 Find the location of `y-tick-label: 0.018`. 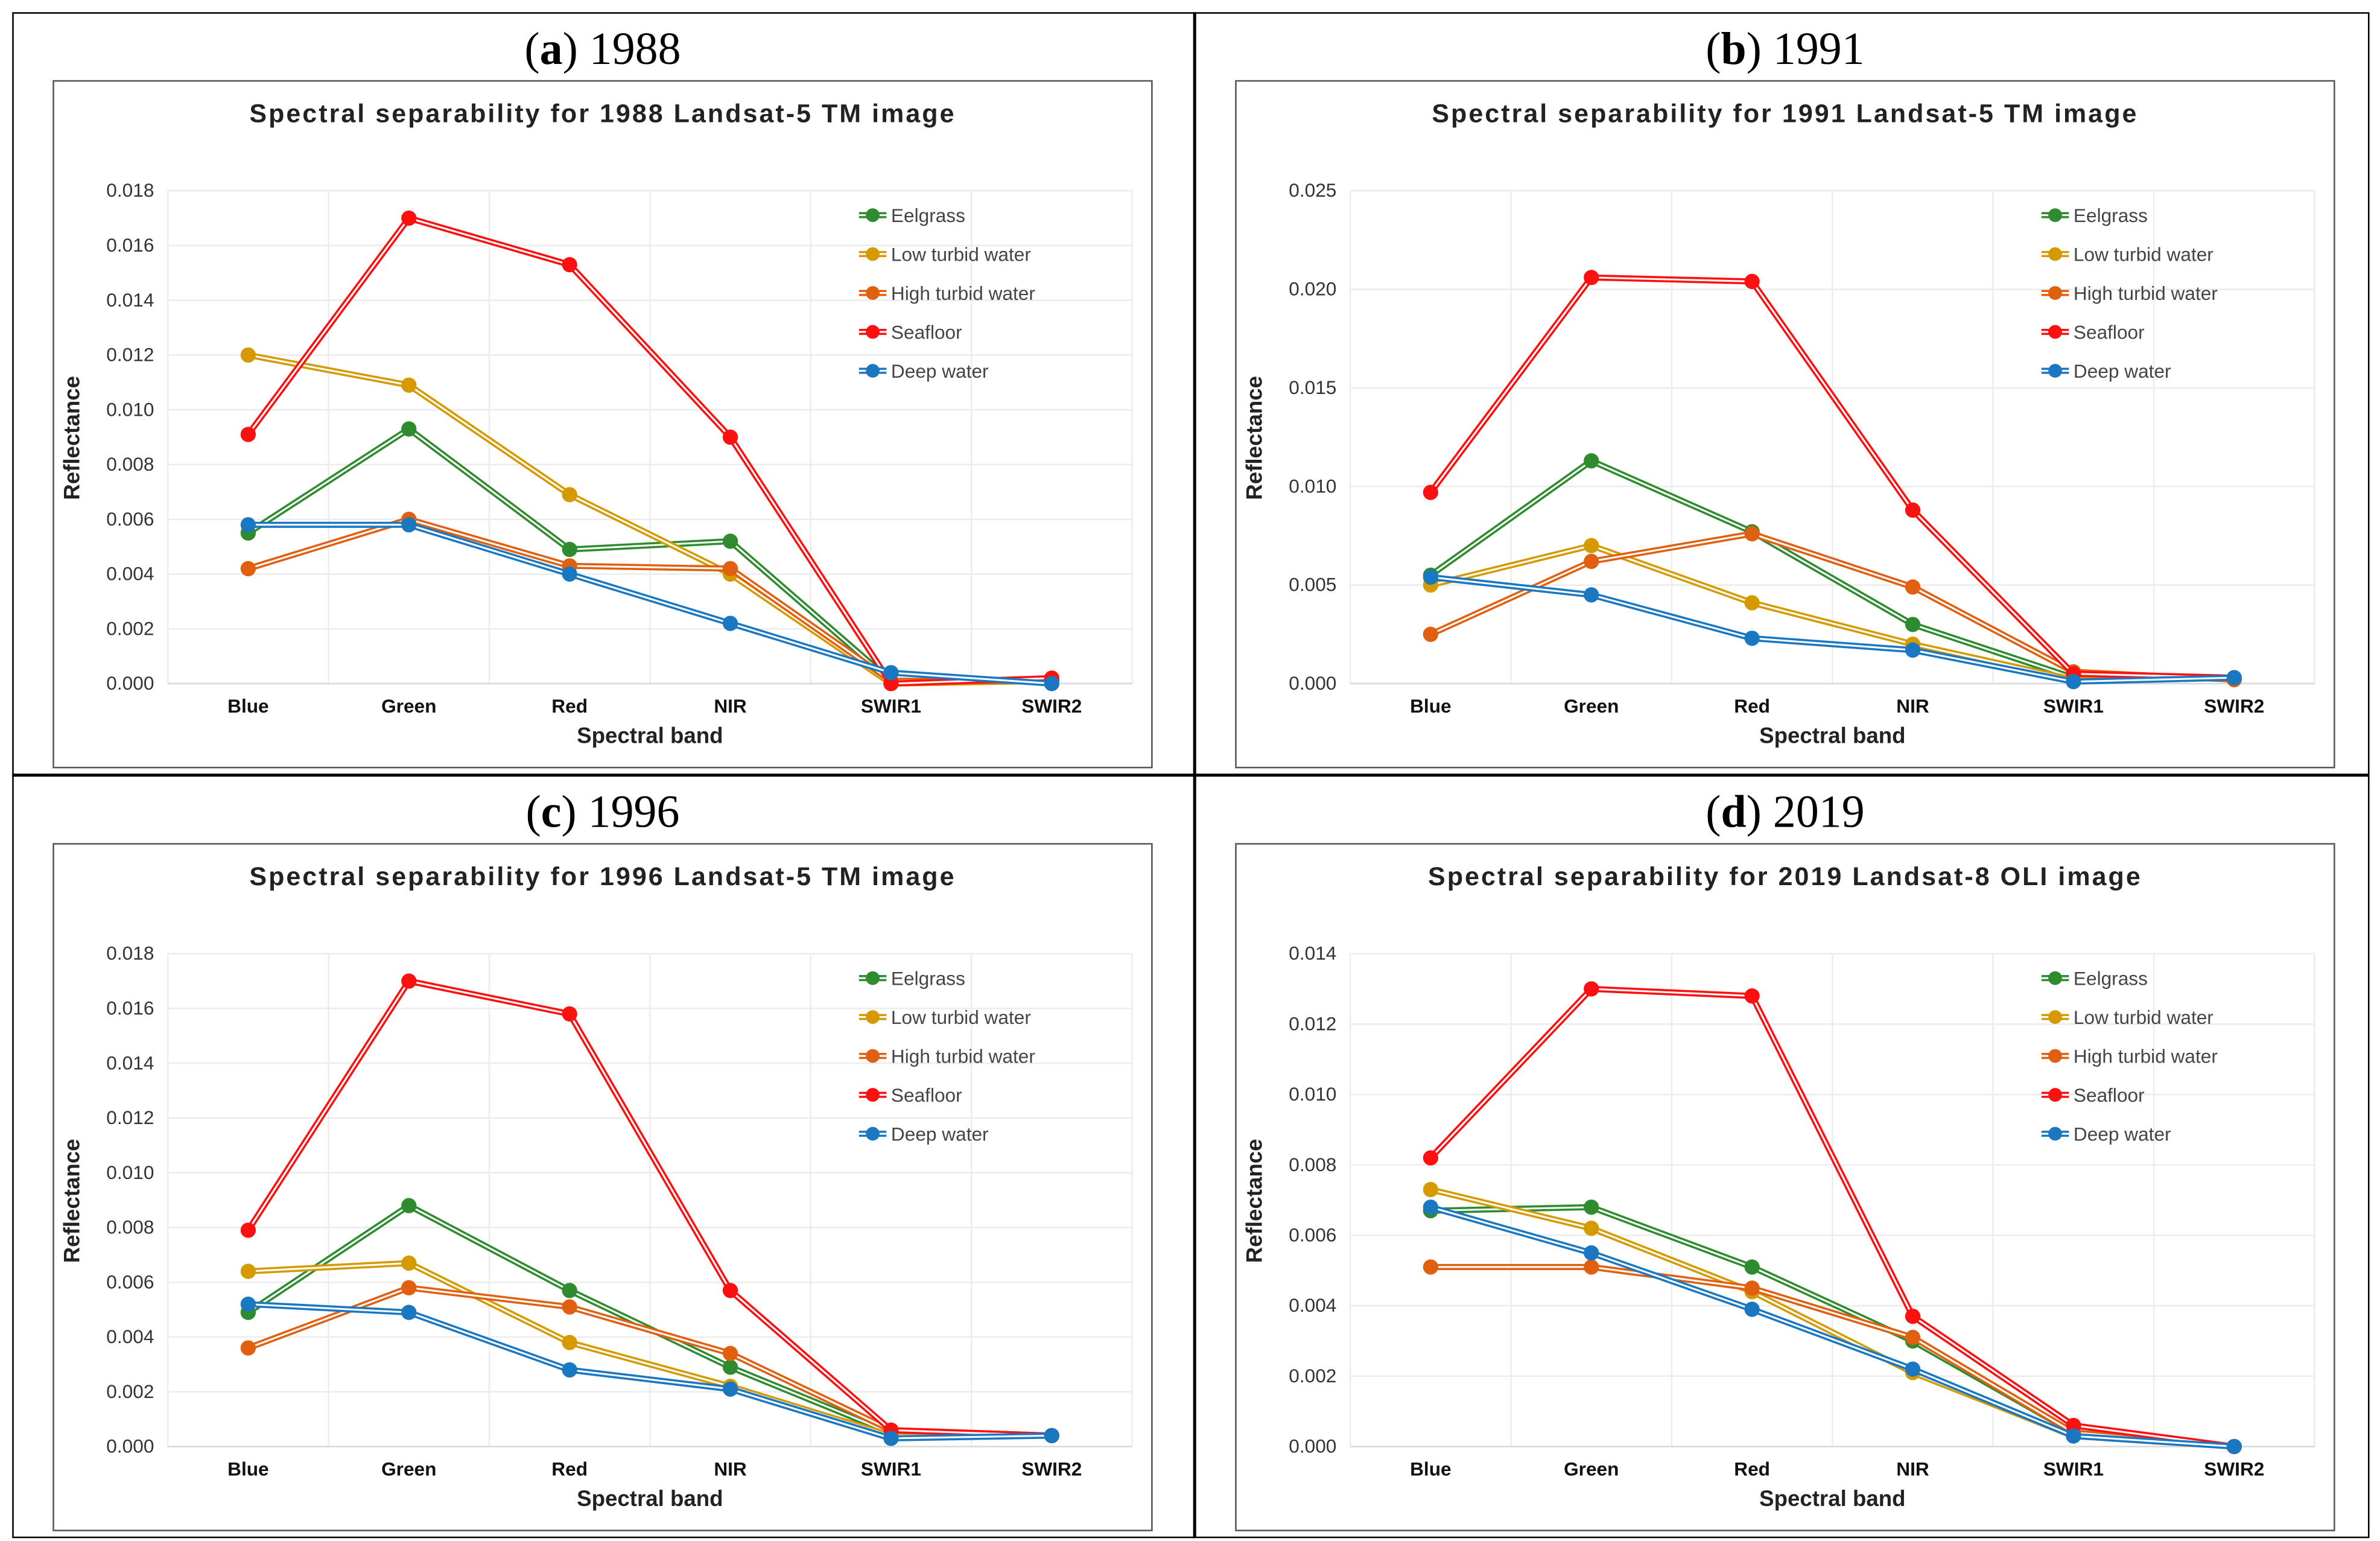

y-tick-label: 0.018 is located at coordinates (130, 190).